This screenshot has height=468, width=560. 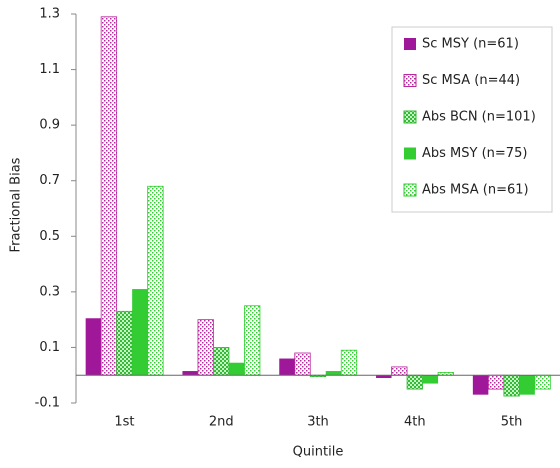 What do you see at coordinates (49, 347) in the screenshot?
I see `y-tick-label: 0.1` at bounding box center [49, 347].